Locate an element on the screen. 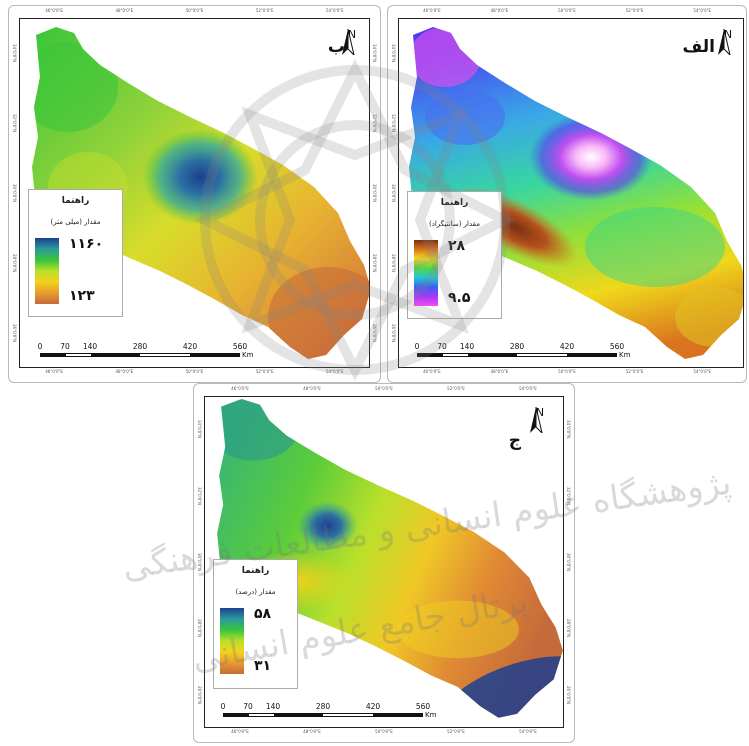 This screenshot has width=749, height=746. legend-b: راهنما مقدار (میلی متر) ۱۱۶۰ ۱۲۳ is located at coordinates (75, 253).